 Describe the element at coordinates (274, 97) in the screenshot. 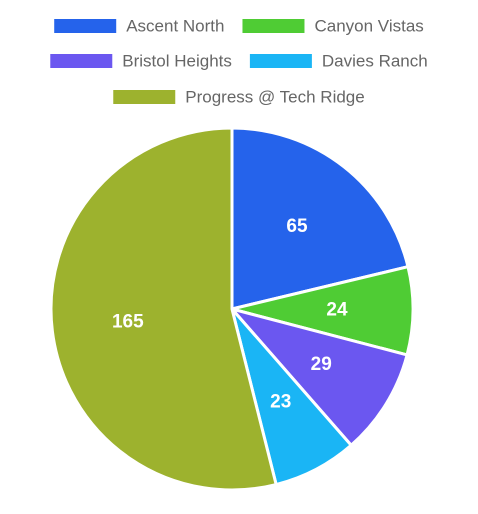

I see `legend-label: Progress @ Tech Ridge` at that location.